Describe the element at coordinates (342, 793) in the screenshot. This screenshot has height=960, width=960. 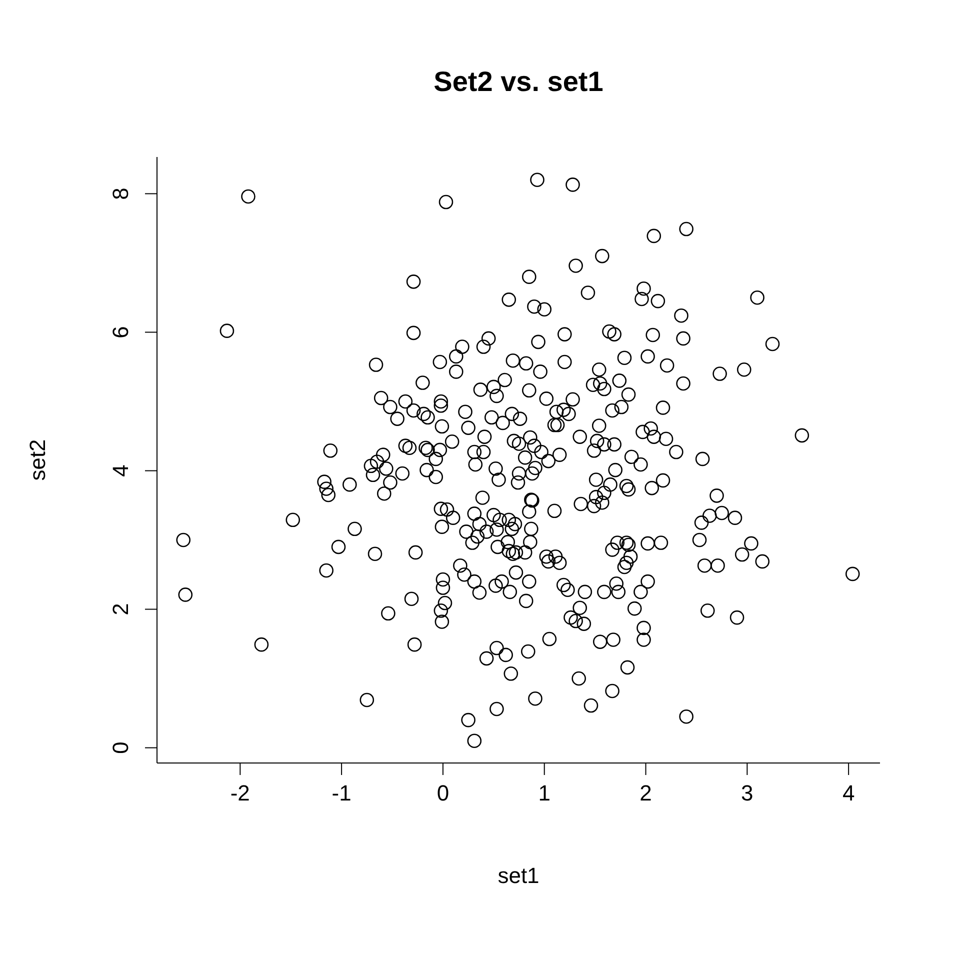
I see `x-tick-label: -1` at that location.